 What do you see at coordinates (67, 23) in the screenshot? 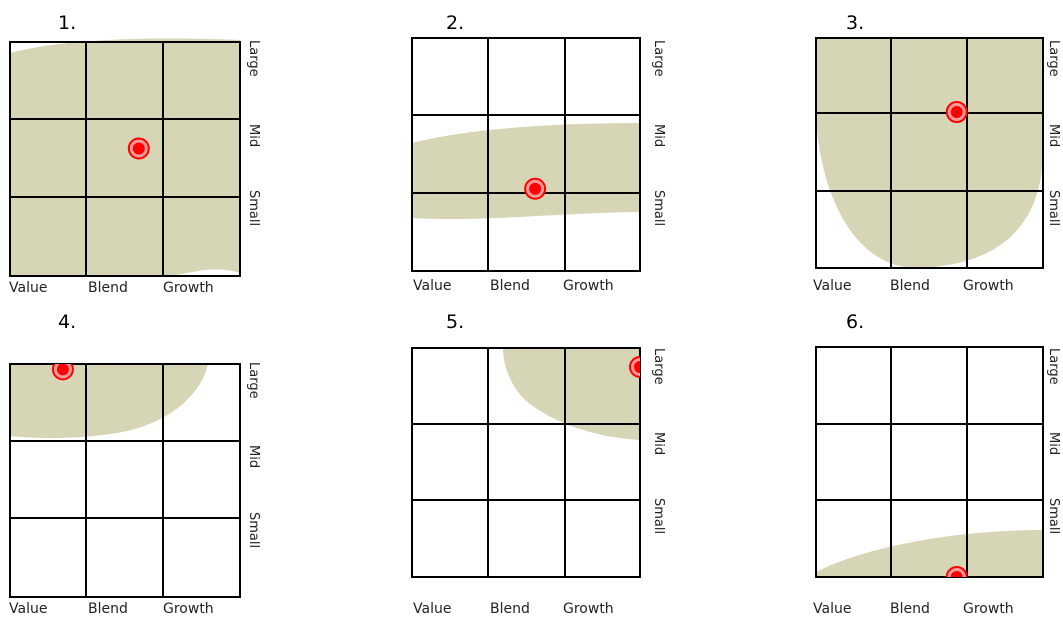
I see `panel-number: 1.` at bounding box center [67, 23].